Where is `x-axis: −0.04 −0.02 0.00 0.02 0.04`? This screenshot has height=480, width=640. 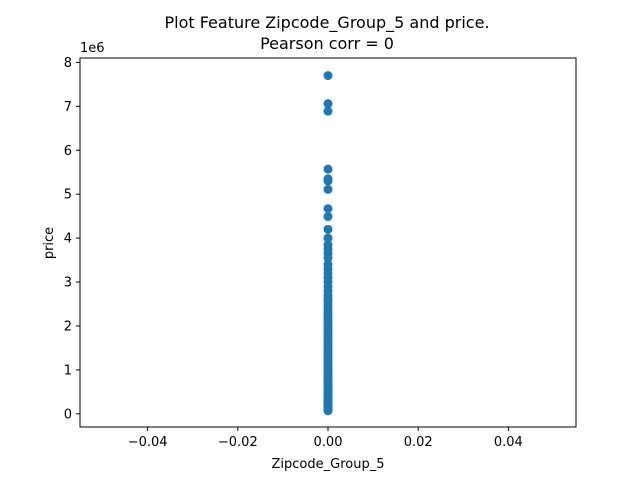
x-axis: −0.04 −0.02 0.00 0.02 0.04 is located at coordinates (325, 438).